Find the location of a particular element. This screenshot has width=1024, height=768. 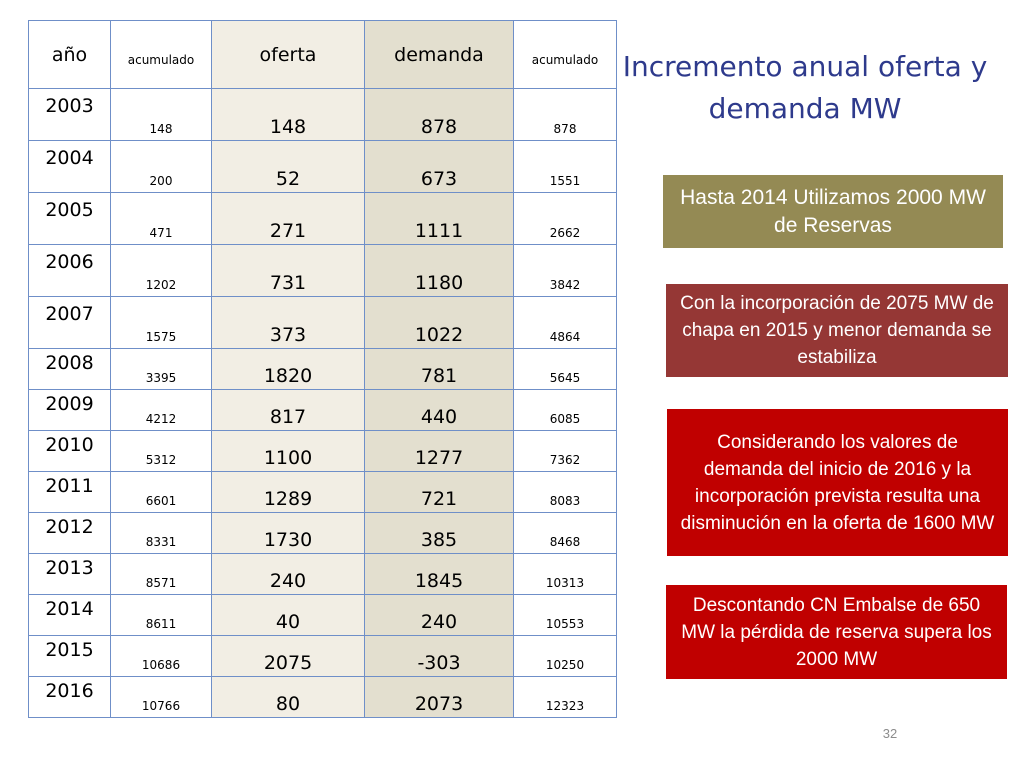

page-number: 32 is located at coordinates (890, 733).